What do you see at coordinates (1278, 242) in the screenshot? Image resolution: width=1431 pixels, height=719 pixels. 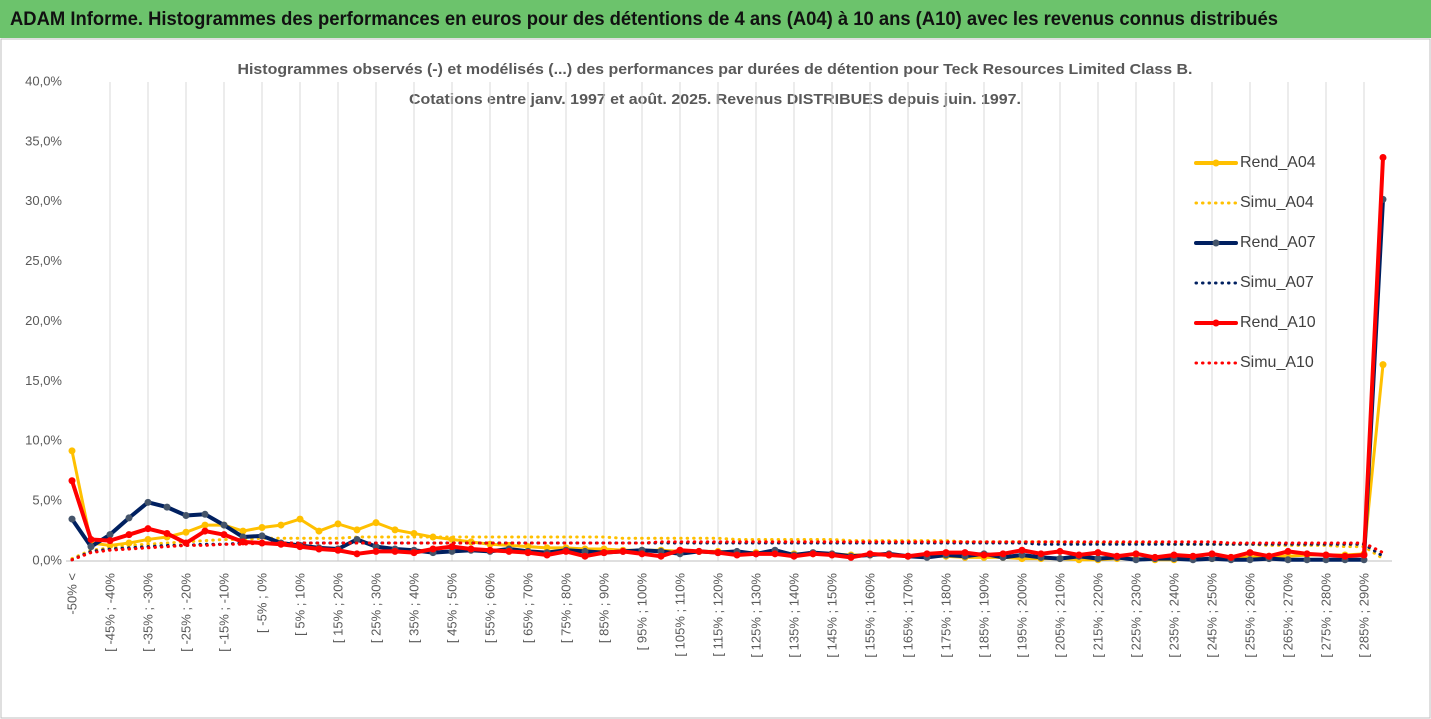 I see `legend-label: Rend_A07` at bounding box center [1278, 242].